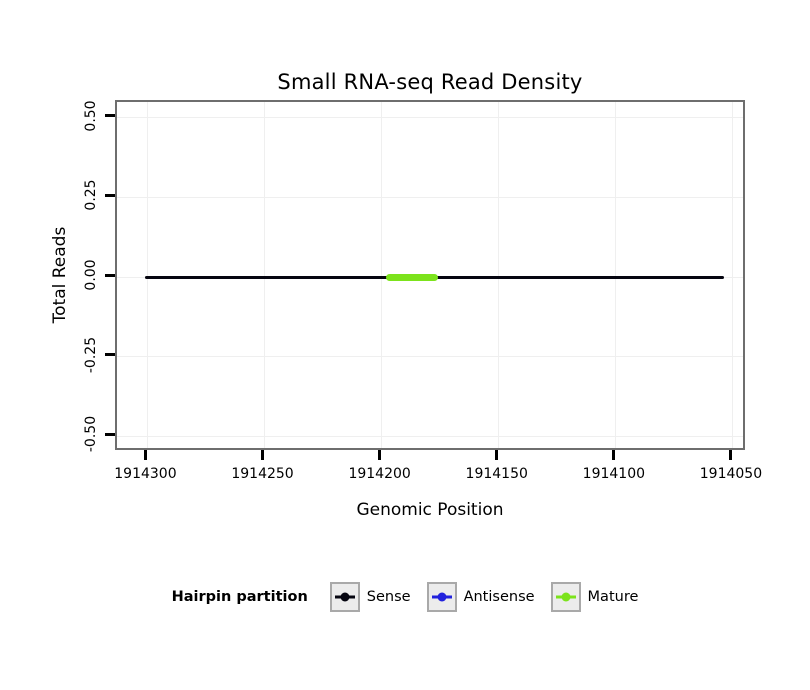  I want to click on legend-label-mature: Mature, so click(613, 597).